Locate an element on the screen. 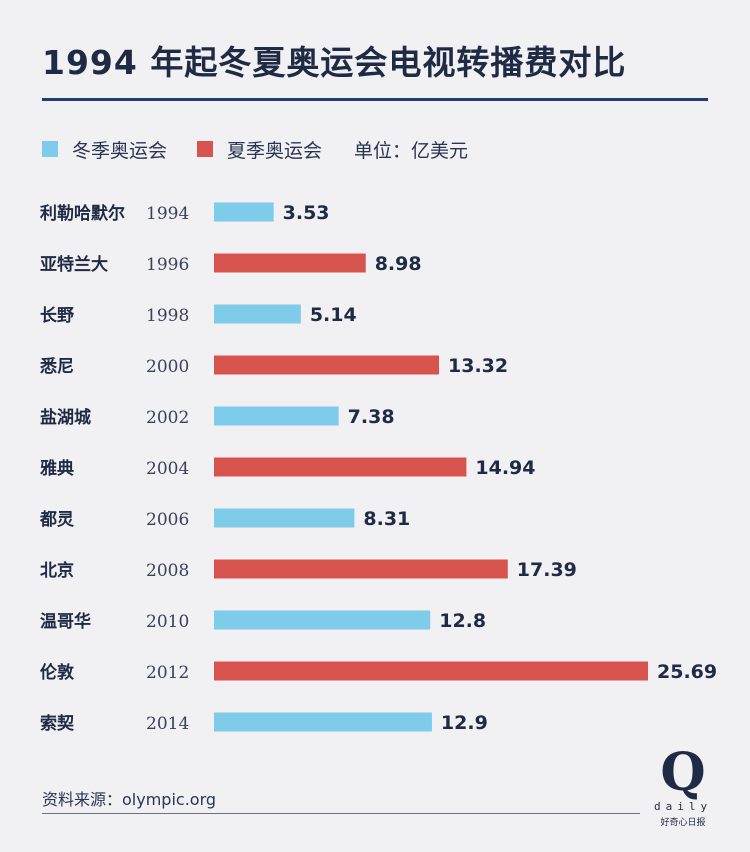 The width and height of the screenshot is (750, 852). title-divider is located at coordinates (375, 99).